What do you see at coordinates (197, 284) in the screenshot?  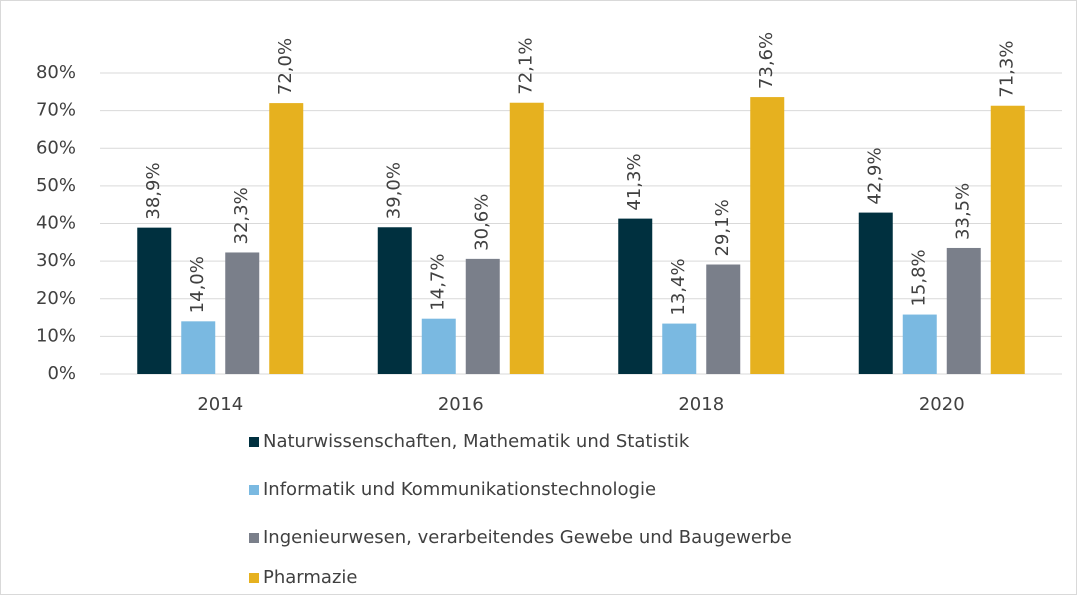 I see `value-label: 14,0%` at bounding box center [197, 284].